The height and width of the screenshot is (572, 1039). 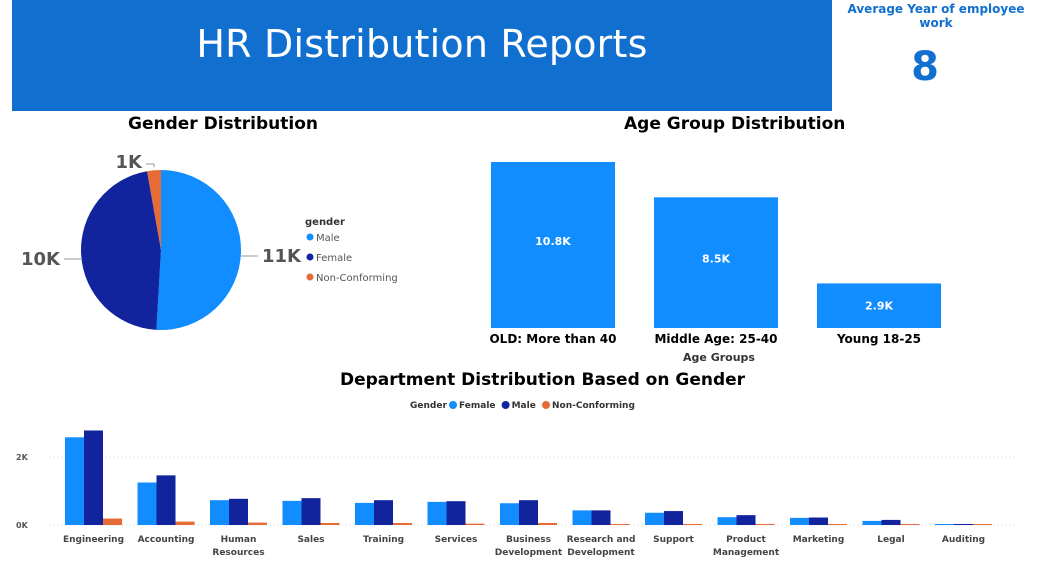 I want to click on age-bar-data-label: 2.9K, so click(x=879, y=306).